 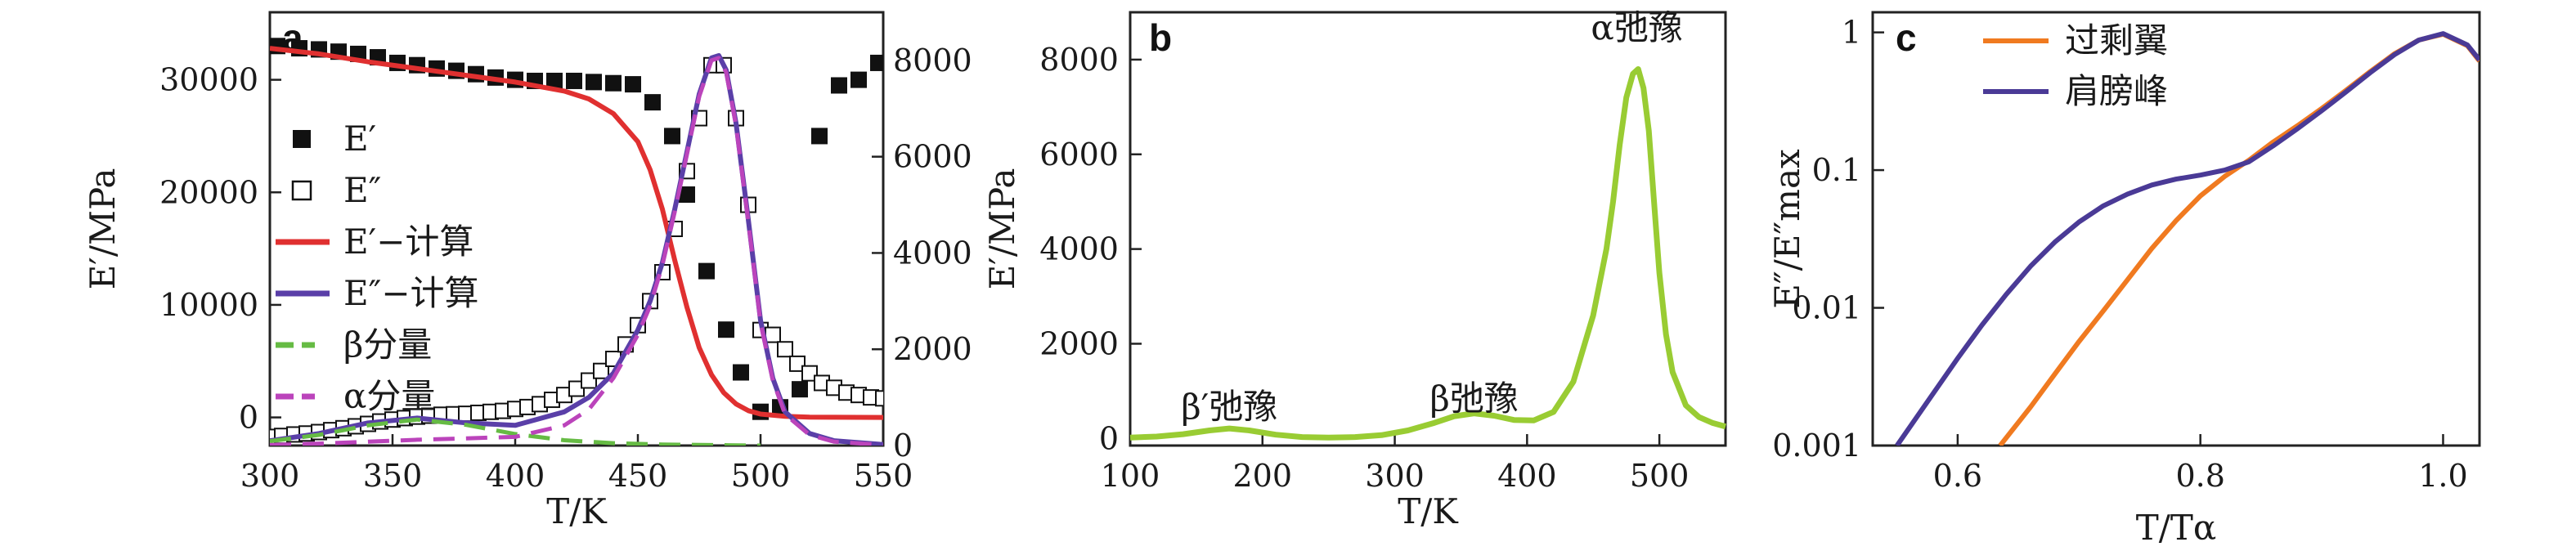 I want to click on y2-tick-label: 2000, so click(x=932, y=349).